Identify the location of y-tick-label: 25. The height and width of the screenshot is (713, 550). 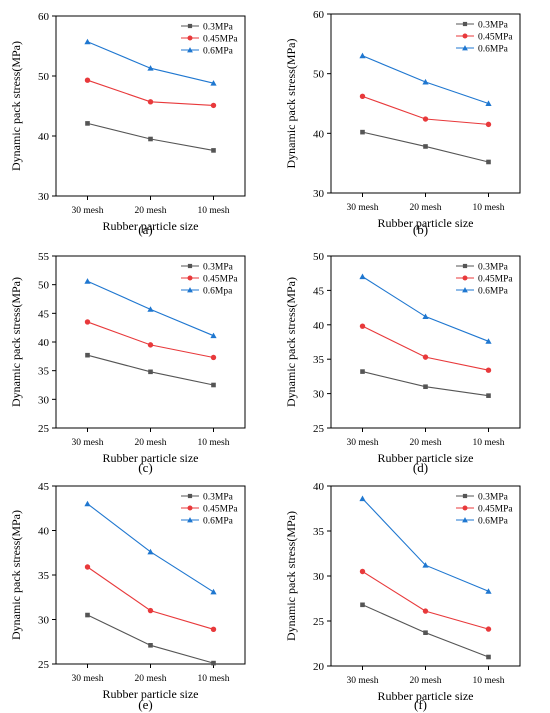
(319, 429).